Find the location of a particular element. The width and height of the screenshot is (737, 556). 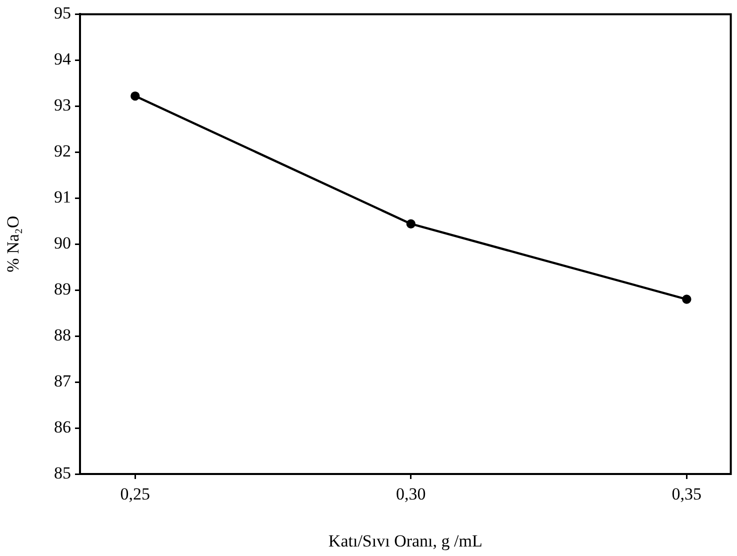

y-tick-label: 88 is located at coordinates (62, 335).